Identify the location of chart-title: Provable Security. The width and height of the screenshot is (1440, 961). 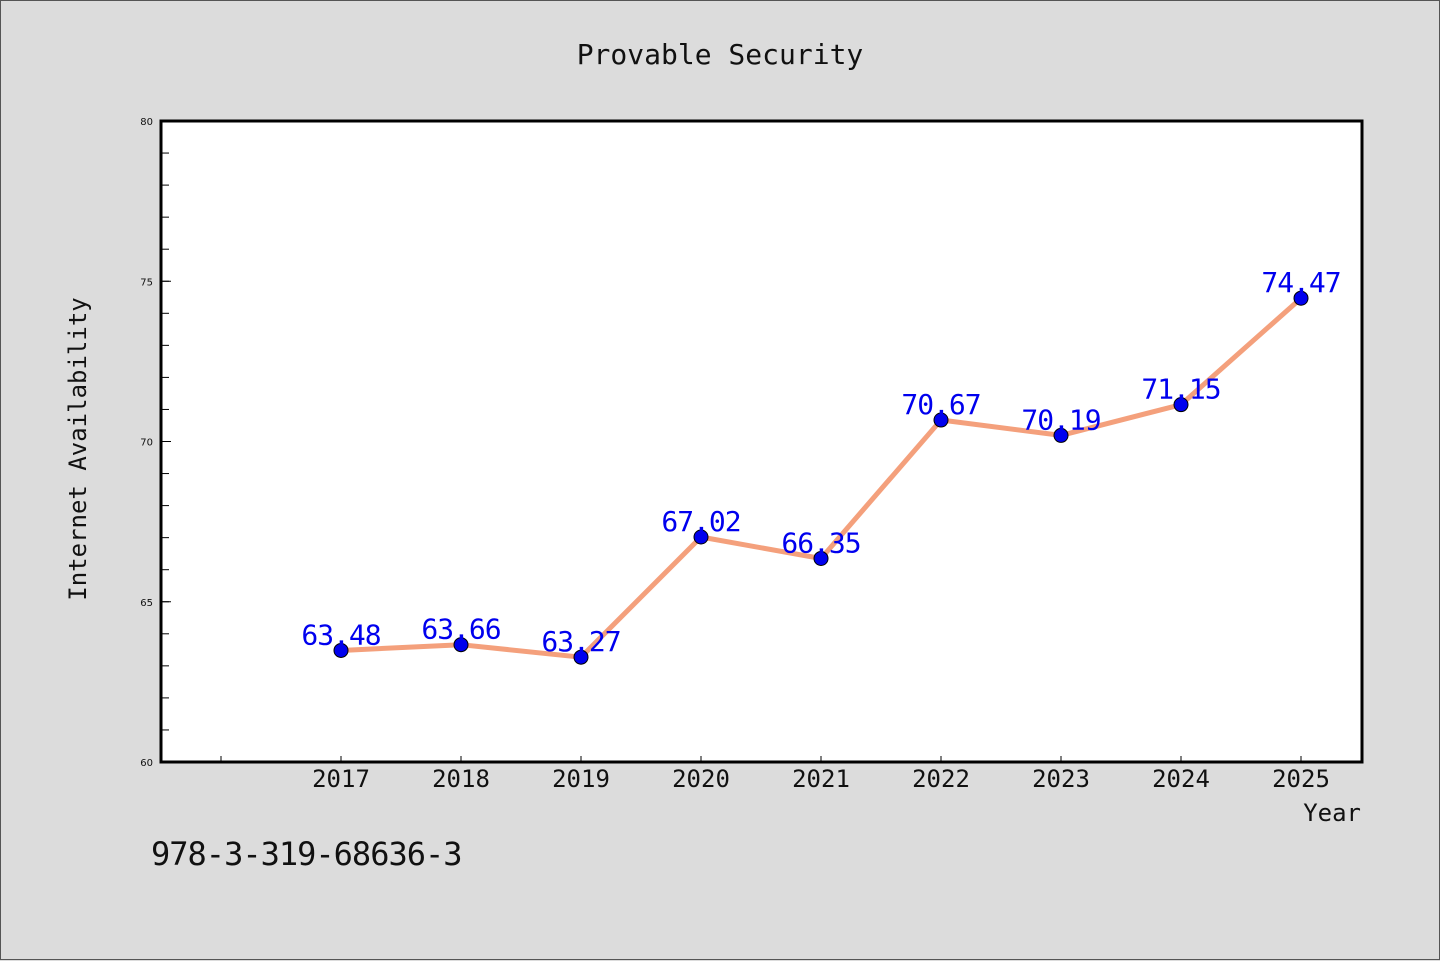
(720, 54).